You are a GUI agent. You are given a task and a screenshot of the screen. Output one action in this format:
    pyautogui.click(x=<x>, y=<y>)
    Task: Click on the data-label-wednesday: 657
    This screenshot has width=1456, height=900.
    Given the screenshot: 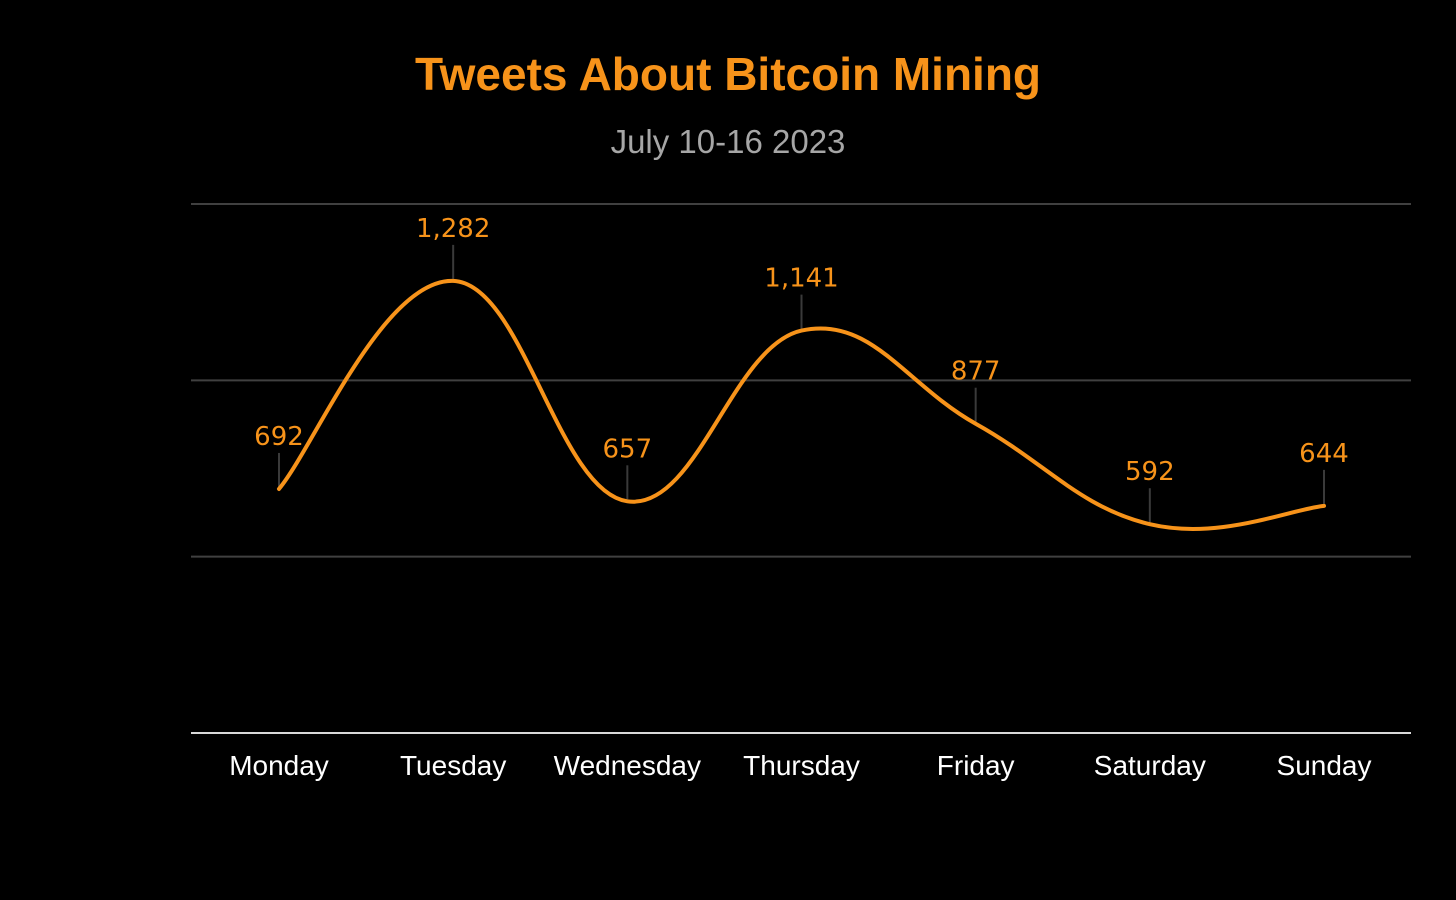 What is the action you would take?
    pyautogui.click(x=628, y=449)
    